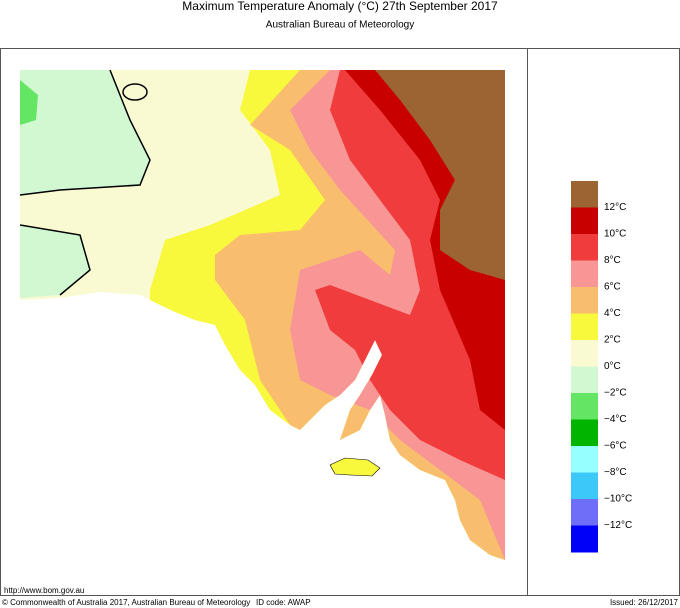 The height and width of the screenshot is (608, 680). I want to click on legend-label: −10°C, so click(618, 499).